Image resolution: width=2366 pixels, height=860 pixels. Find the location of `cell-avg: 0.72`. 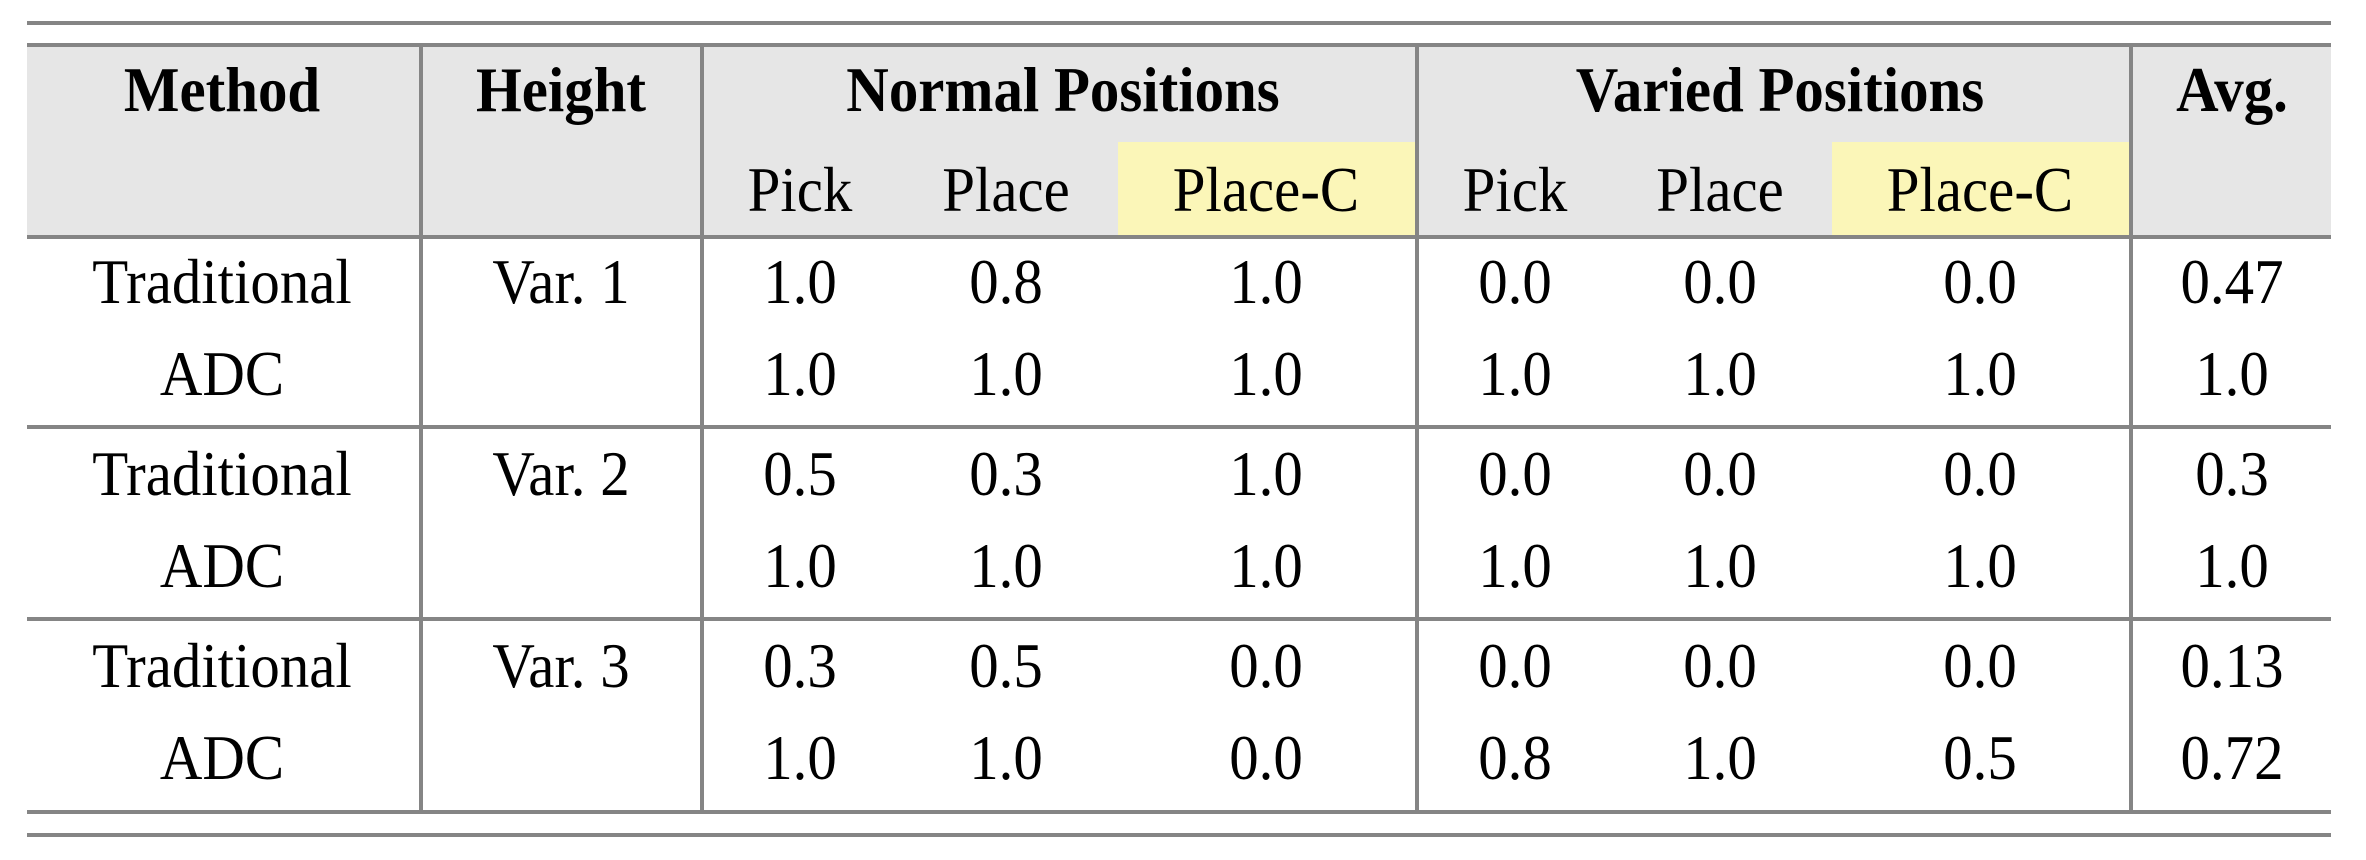

cell-avg: 0.72 is located at coordinates (2232, 757).